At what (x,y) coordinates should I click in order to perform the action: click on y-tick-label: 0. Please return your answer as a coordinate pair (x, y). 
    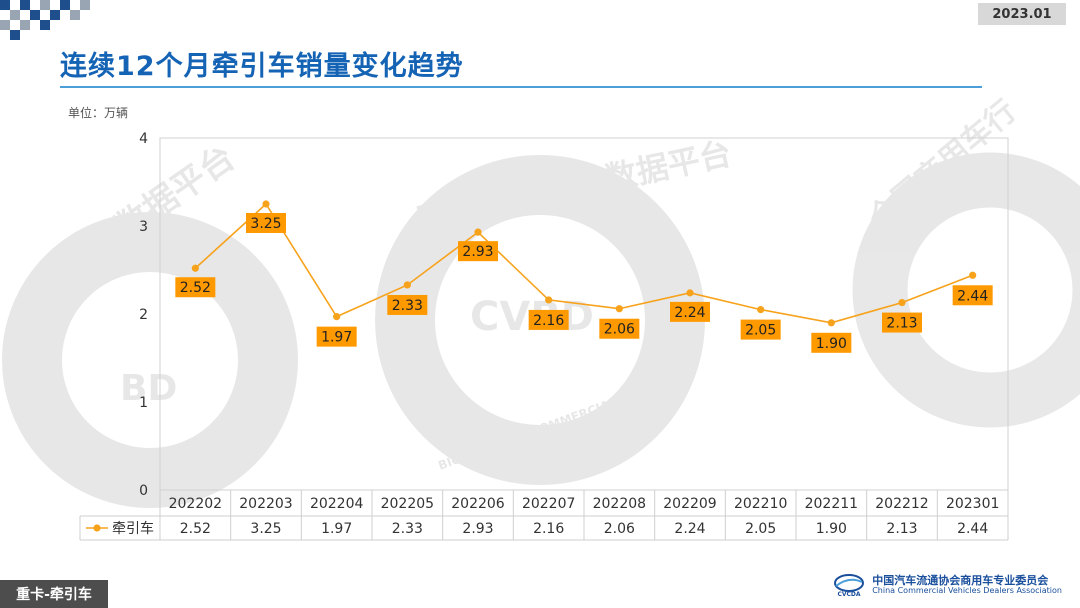
    Looking at the image, I should click on (143, 491).